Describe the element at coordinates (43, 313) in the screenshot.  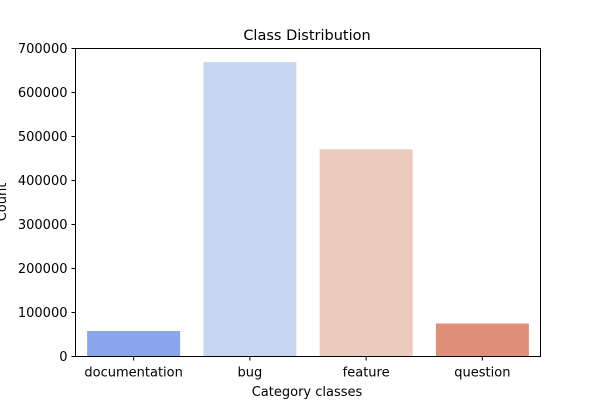
I see `y-tick-label: 100000` at that location.